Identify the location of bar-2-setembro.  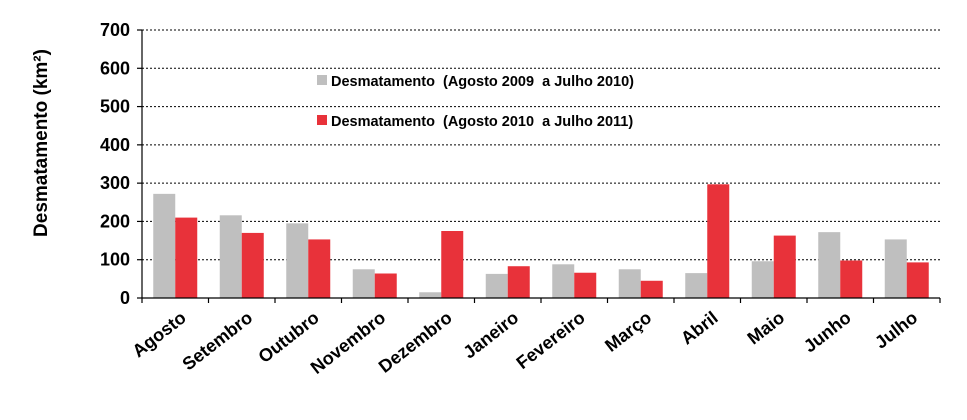
(252, 265).